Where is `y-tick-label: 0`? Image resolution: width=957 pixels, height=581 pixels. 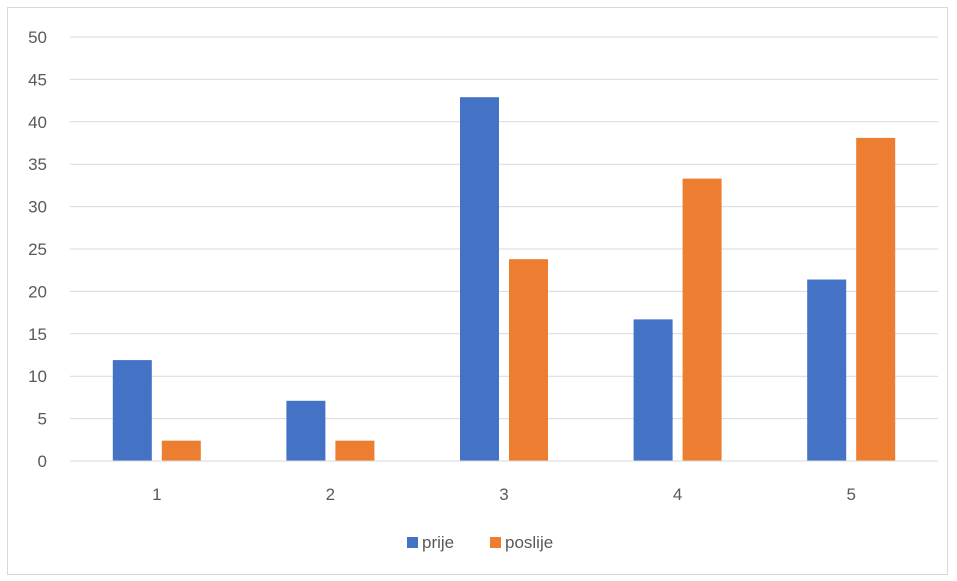 y-tick-label: 0 is located at coordinates (42, 461).